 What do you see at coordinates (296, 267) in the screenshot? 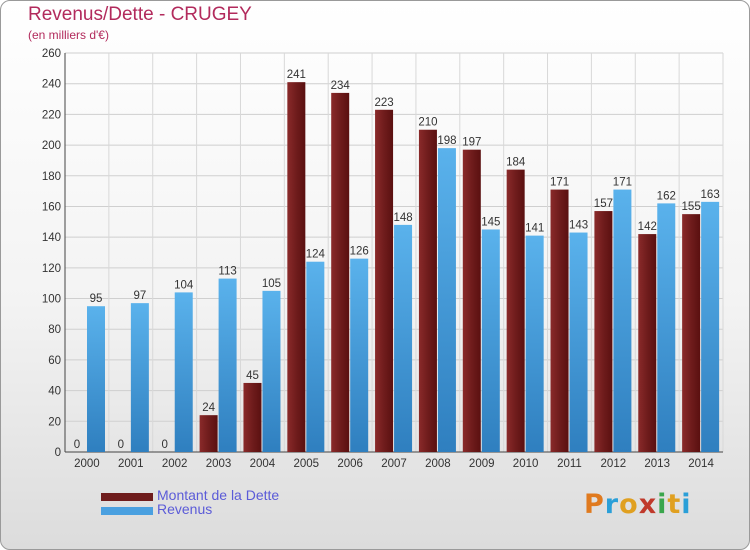
I see `bar-debt-2005` at bounding box center [296, 267].